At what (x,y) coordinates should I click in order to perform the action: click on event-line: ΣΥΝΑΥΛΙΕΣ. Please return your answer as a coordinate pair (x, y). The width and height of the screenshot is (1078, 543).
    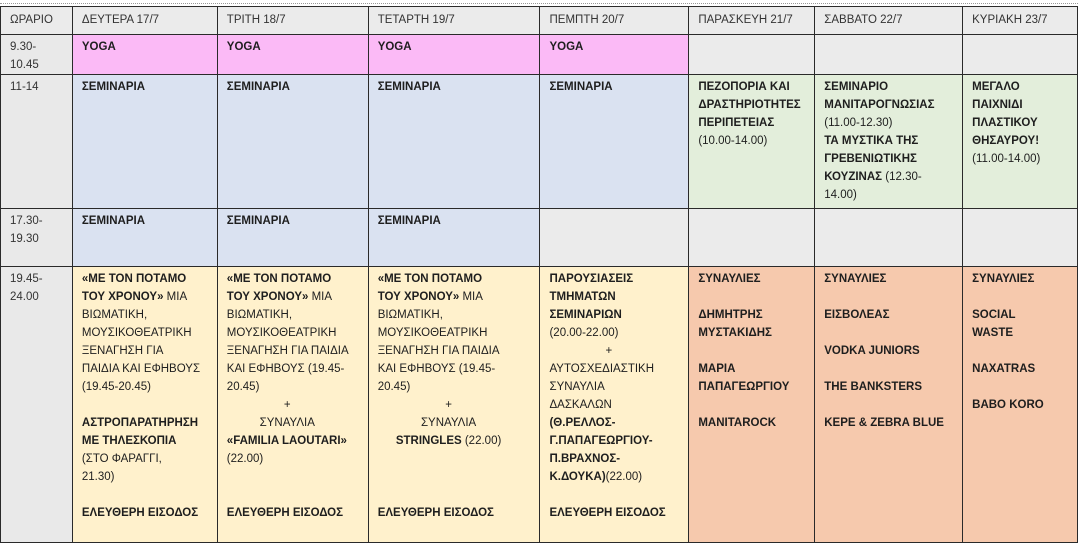
    Looking at the image, I should click on (1024, 279).